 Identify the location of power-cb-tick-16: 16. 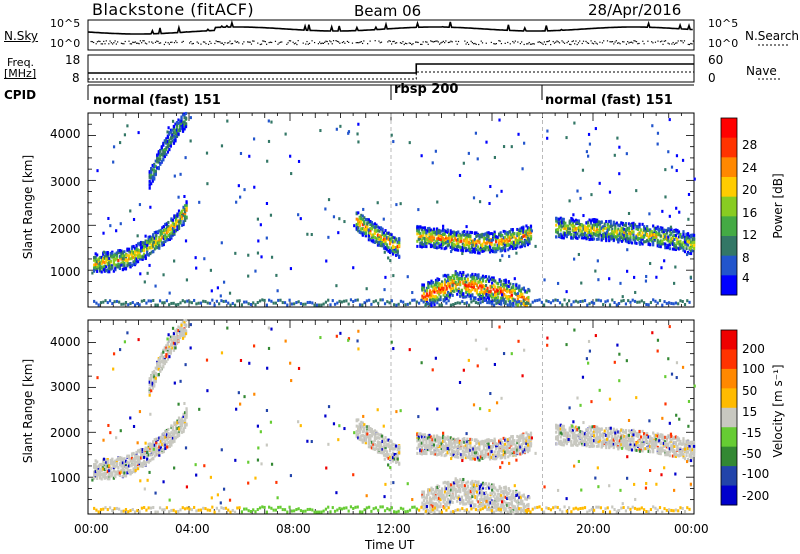
(750, 213).